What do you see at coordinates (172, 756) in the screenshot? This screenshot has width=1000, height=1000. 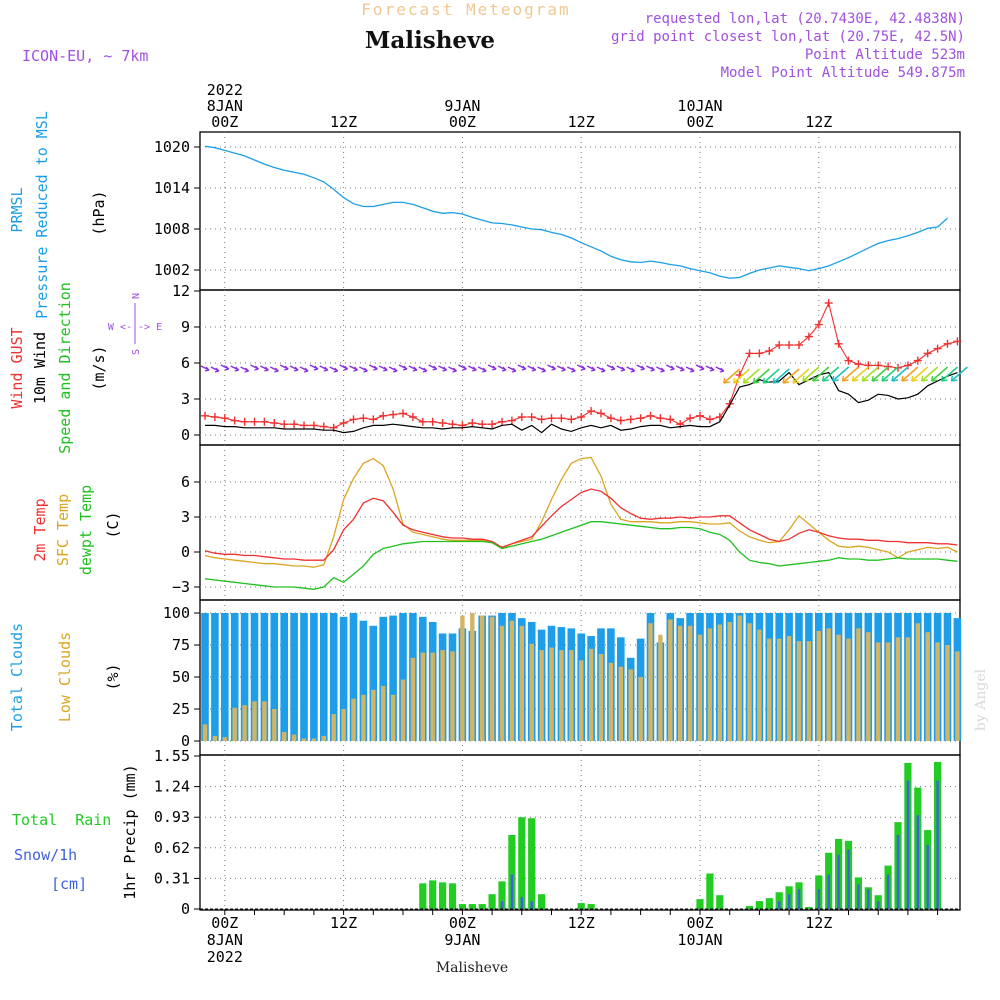 I see `precip-ytick-label: 1.55` at bounding box center [172, 756].